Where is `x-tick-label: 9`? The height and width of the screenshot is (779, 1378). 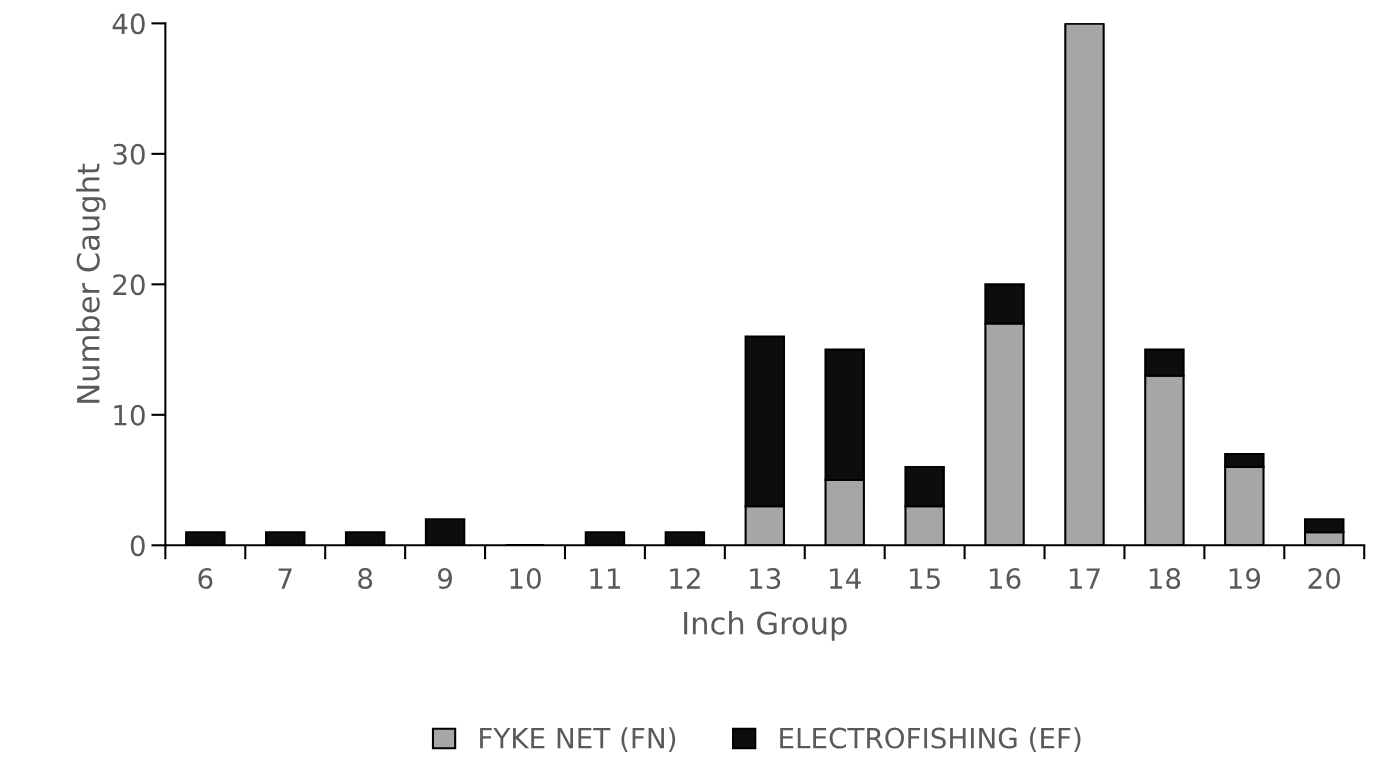 x-tick-label: 9 is located at coordinates (445, 579).